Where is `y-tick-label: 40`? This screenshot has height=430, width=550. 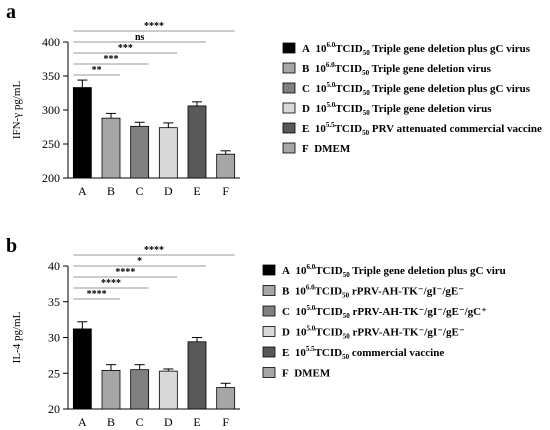
y-tick-label: 40 is located at coordinates (54, 266).